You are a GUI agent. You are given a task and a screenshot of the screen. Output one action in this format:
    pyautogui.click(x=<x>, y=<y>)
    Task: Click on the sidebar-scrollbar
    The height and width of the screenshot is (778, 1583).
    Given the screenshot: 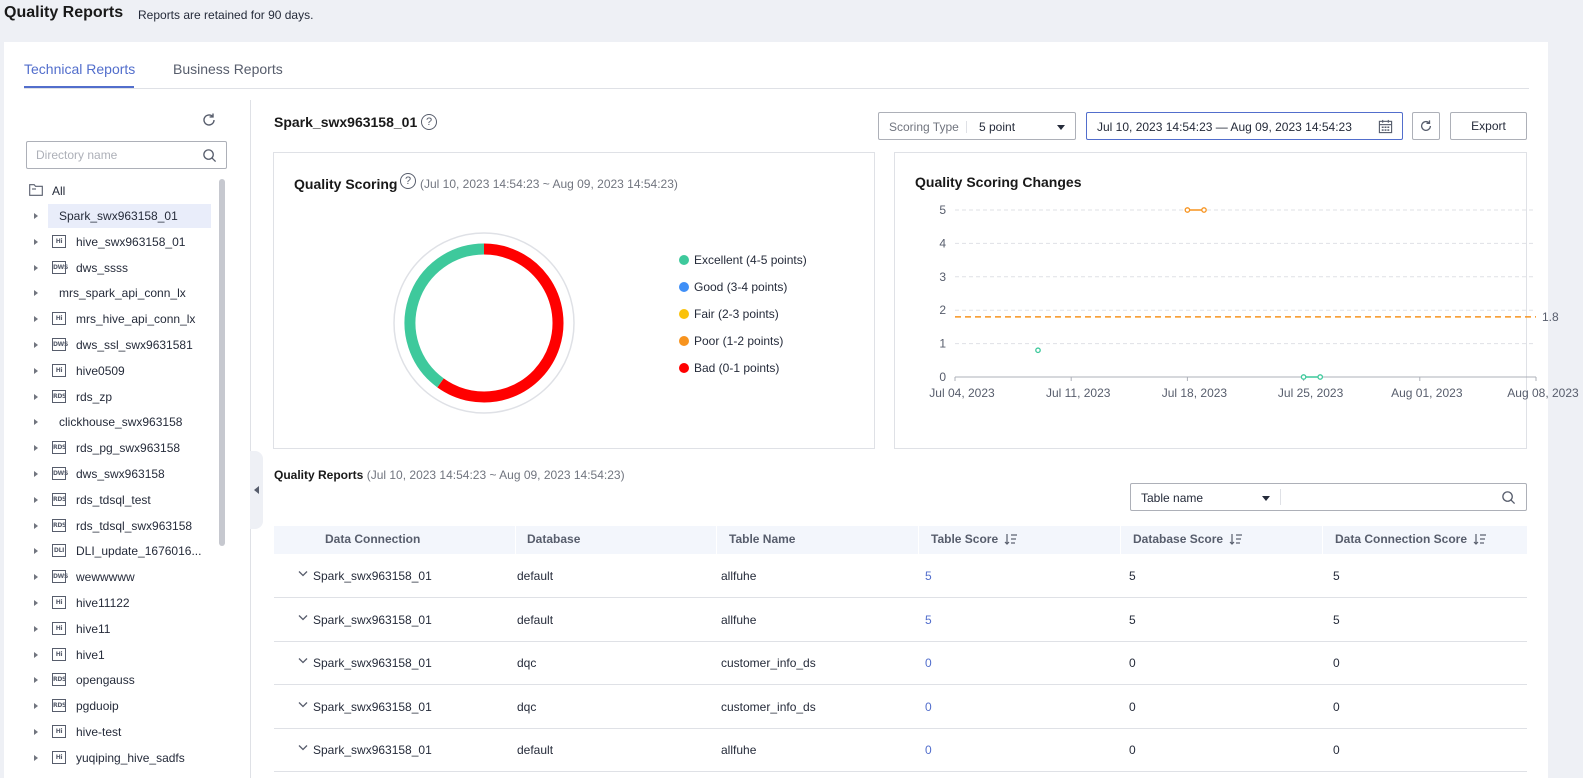 What is the action you would take?
    pyautogui.click(x=222, y=362)
    